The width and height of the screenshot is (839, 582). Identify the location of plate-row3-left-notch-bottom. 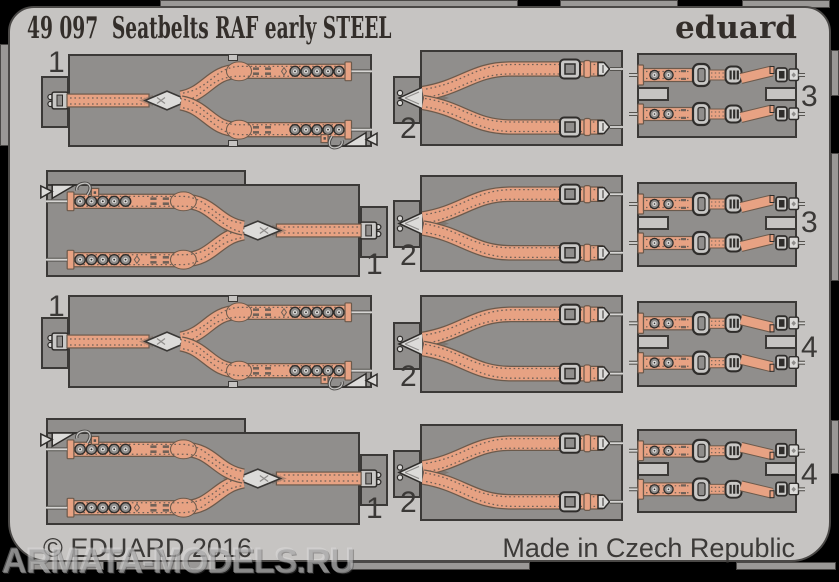
(233, 384).